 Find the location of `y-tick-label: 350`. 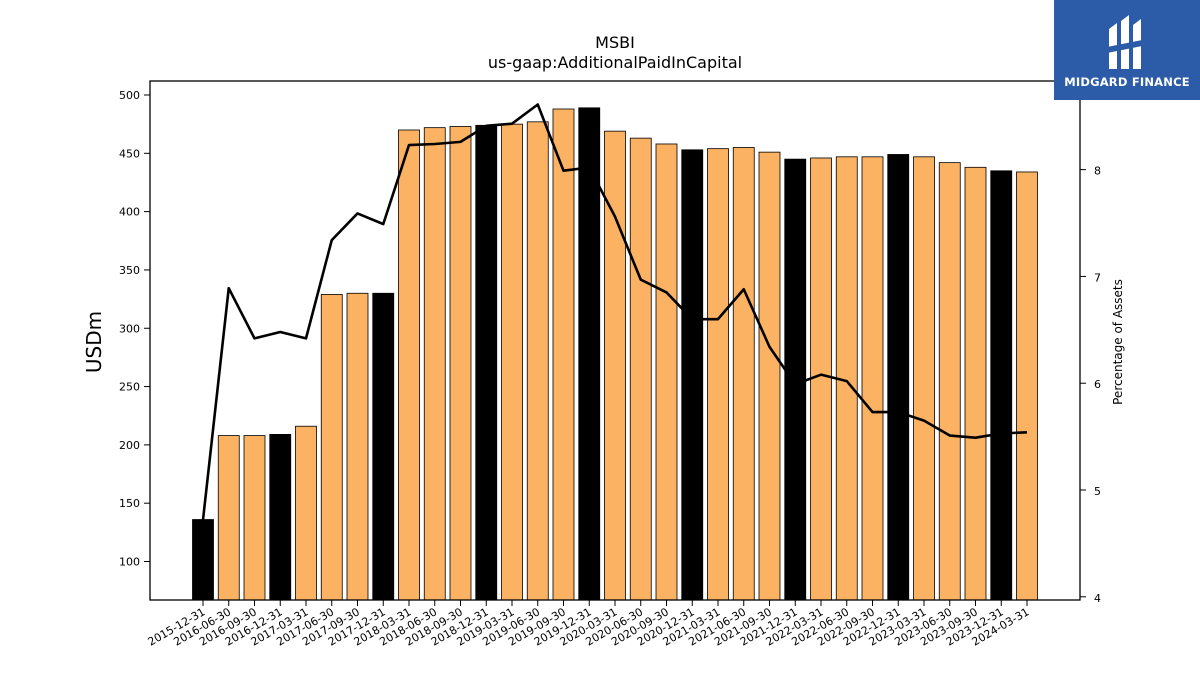

y-tick-label: 350 is located at coordinates (129, 270).